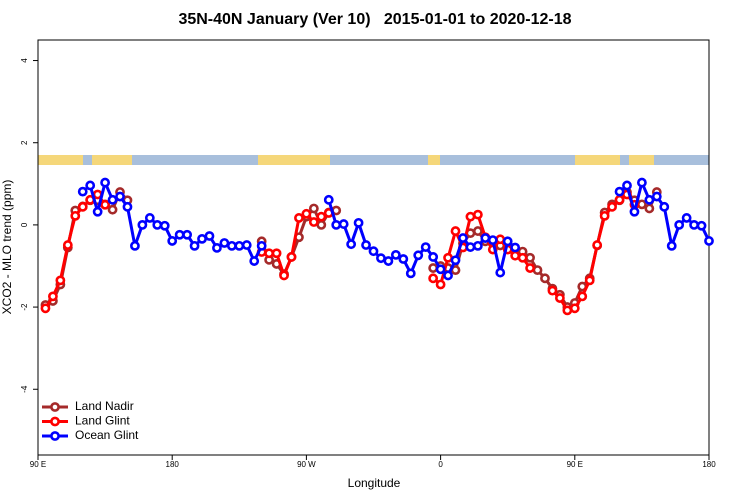 This screenshot has width=750, height=500. I want to click on legend-label: Land Nadir, so click(104, 406).